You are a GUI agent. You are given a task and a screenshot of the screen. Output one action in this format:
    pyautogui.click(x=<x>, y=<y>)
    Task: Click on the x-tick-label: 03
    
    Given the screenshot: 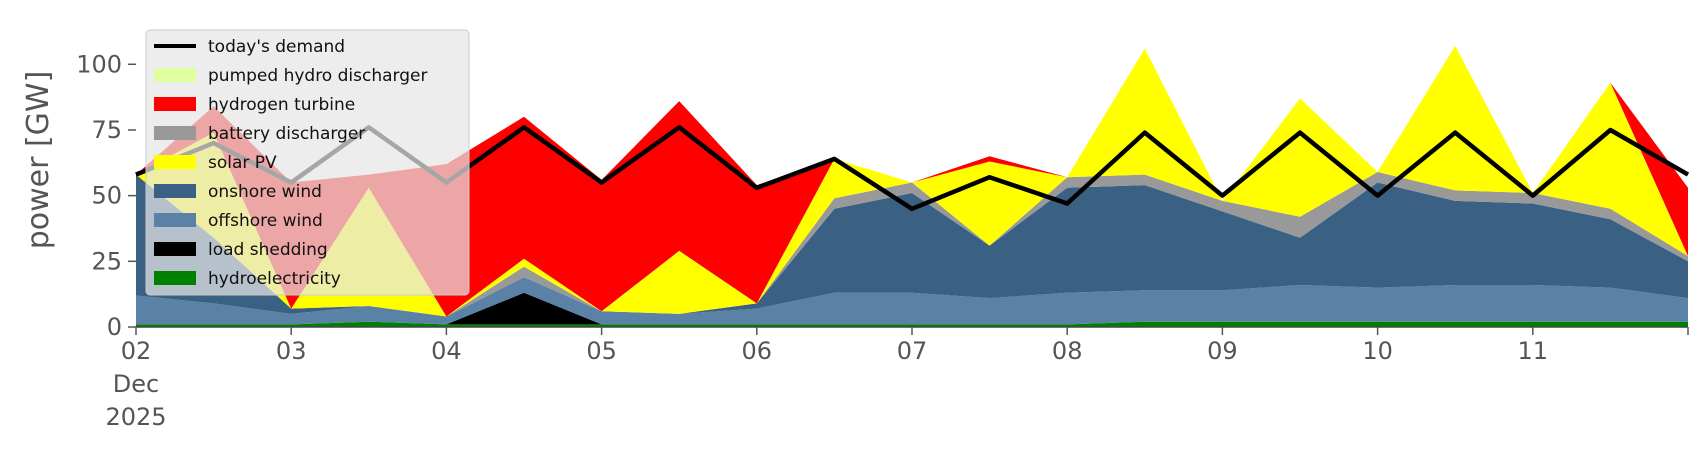 What is the action you would take?
    pyautogui.click(x=291, y=351)
    